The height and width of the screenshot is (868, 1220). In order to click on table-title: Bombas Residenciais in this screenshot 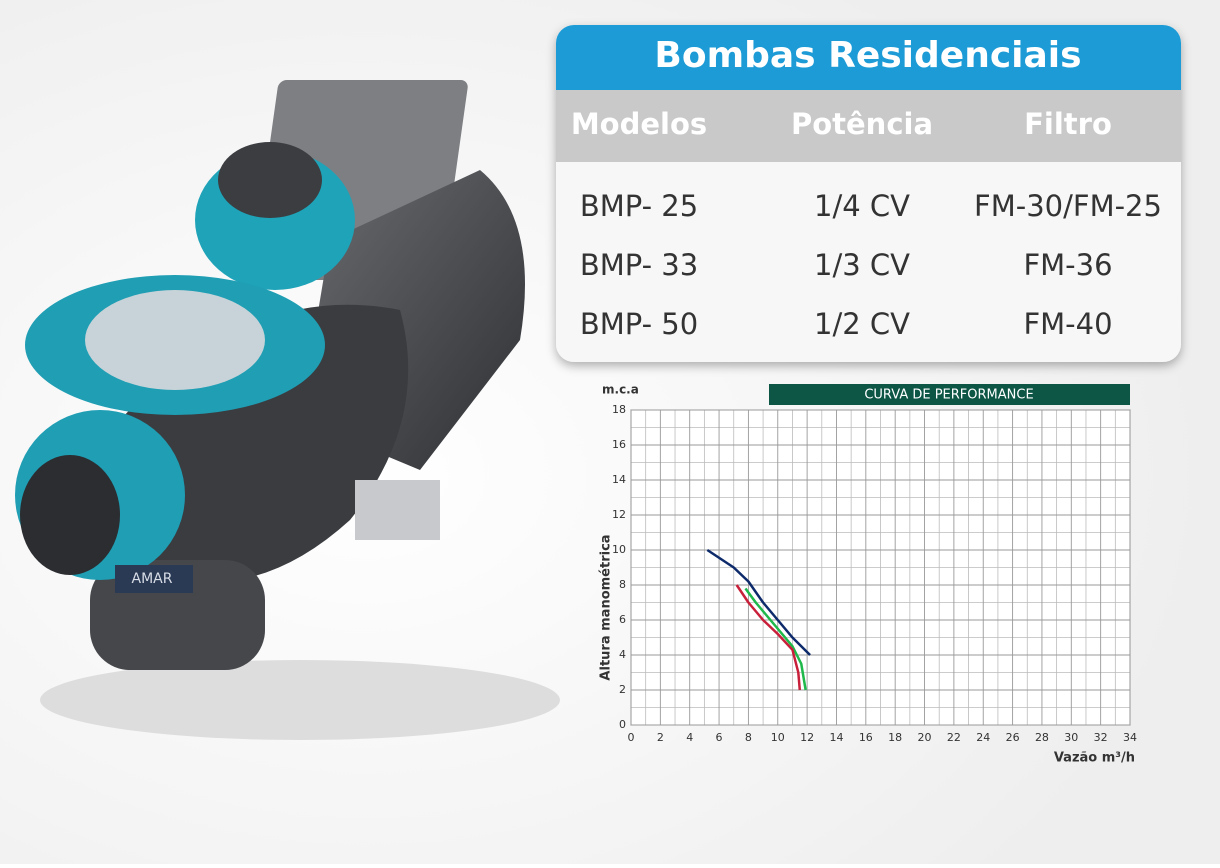, I will do `click(867, 55)`.